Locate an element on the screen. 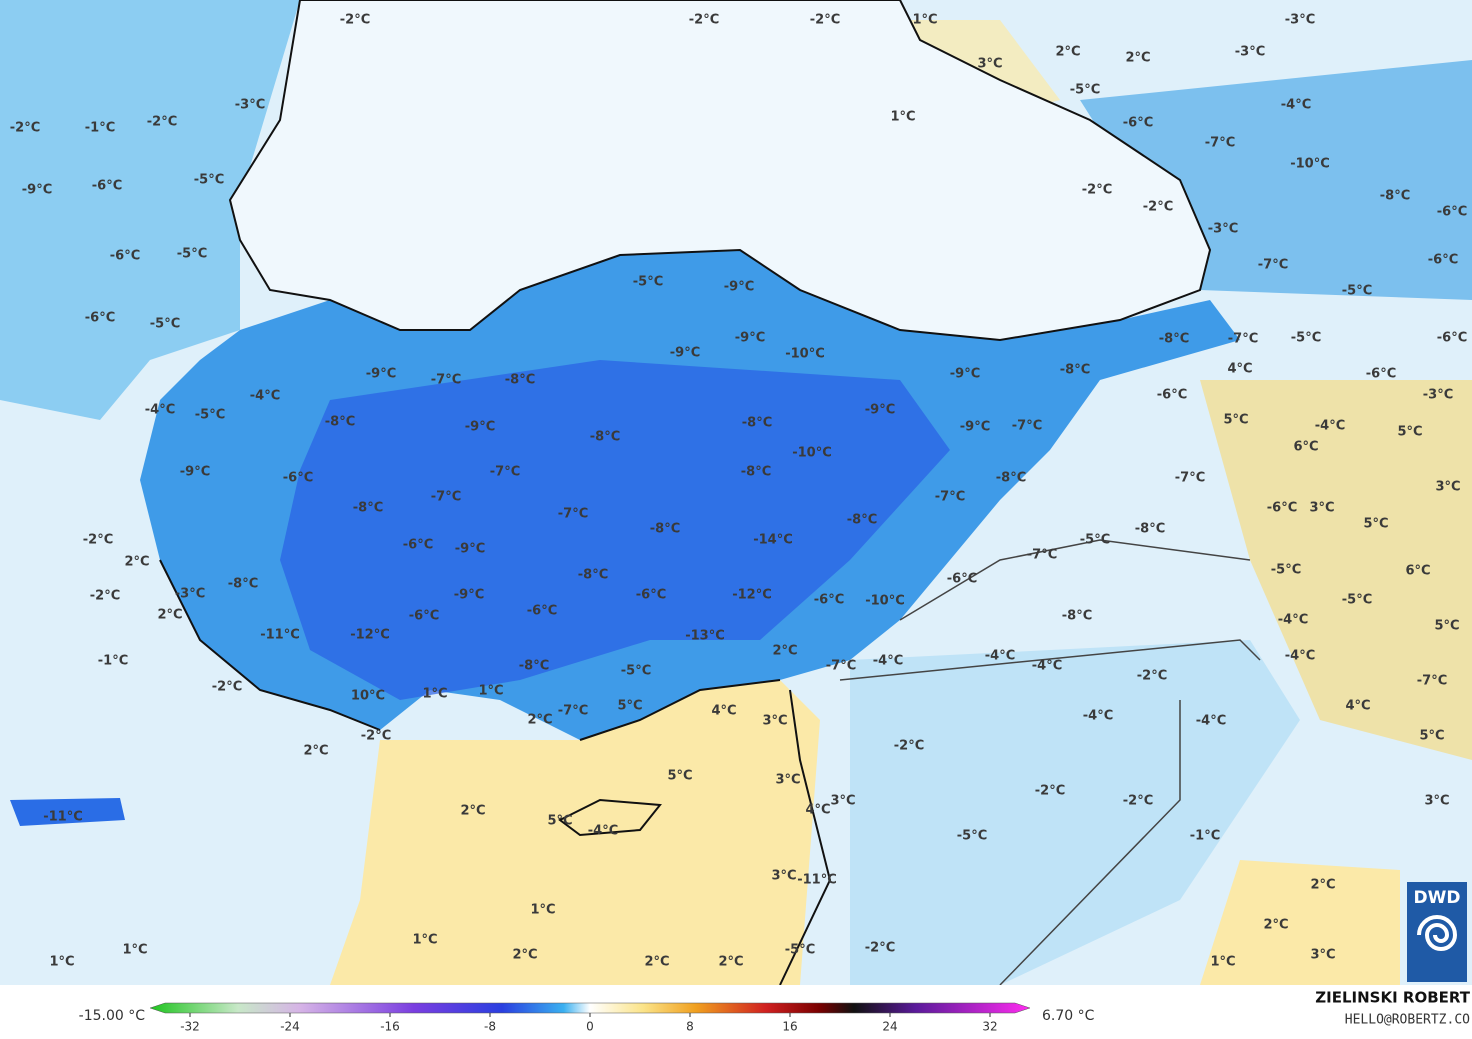 The image size is (1472, 1039). logo-text: DWD is located at coordinates (1437, 898).